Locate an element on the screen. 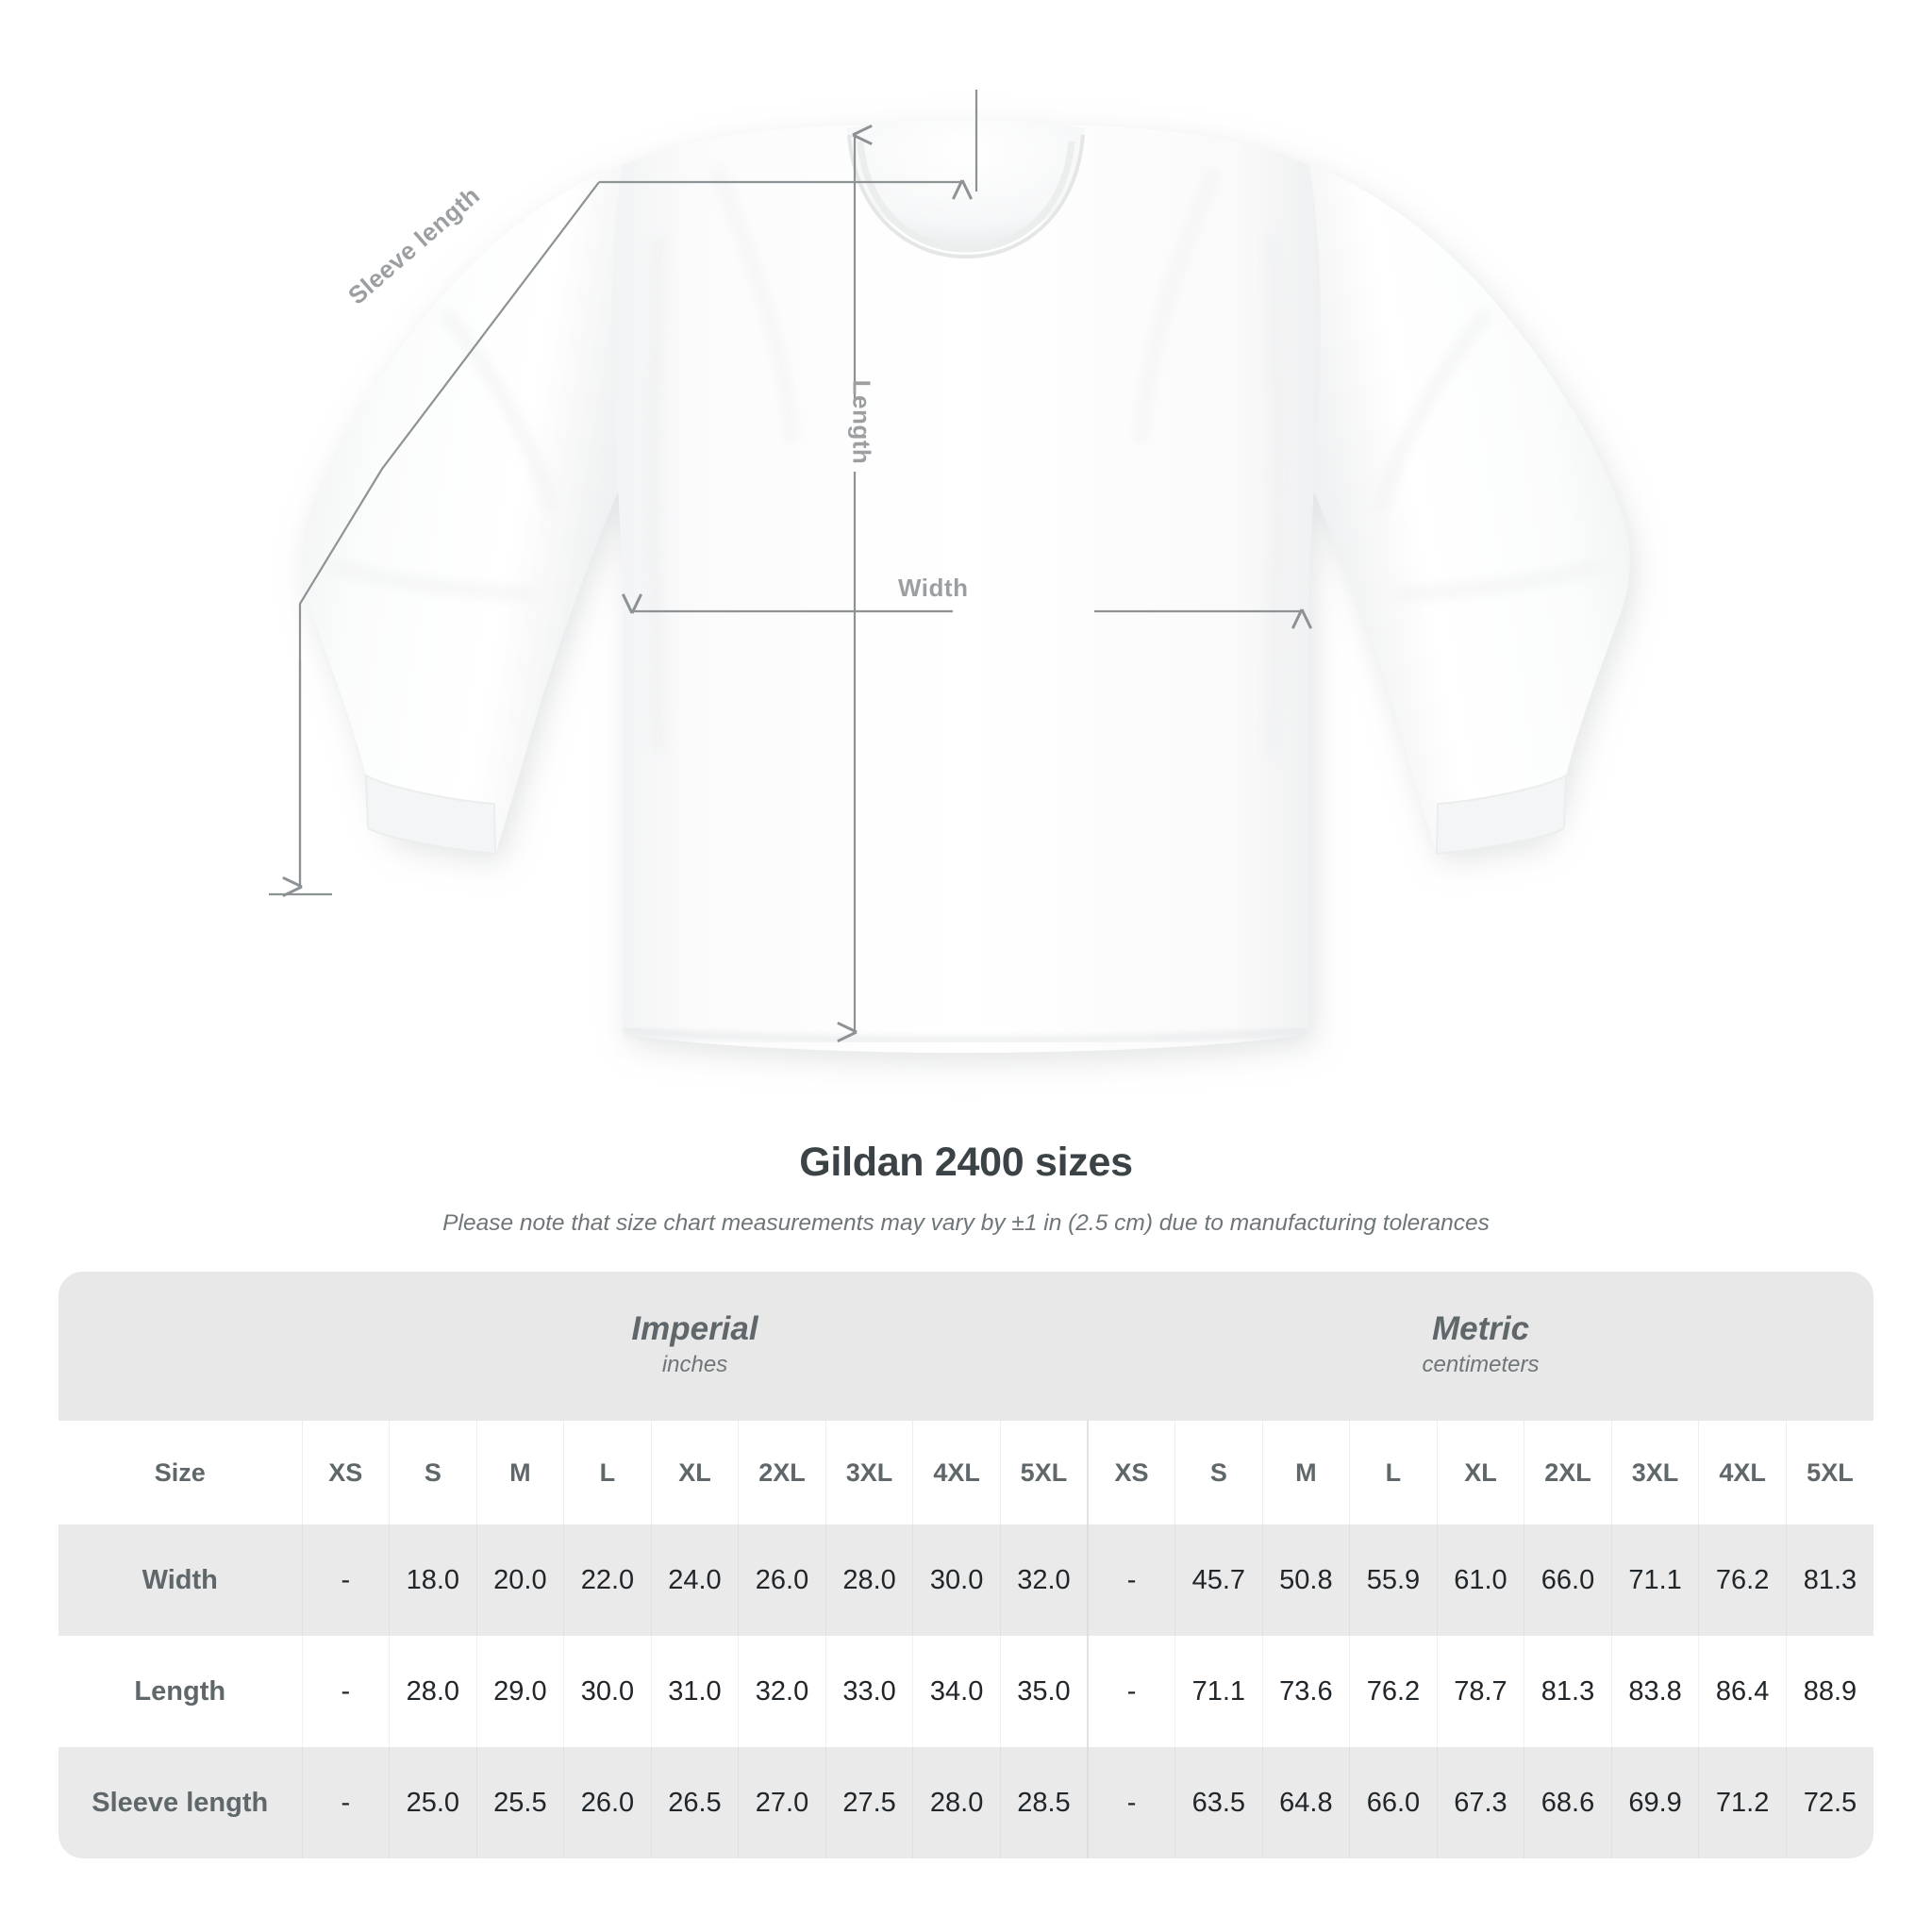 This screenshot has width=1932, height=1932. unit-system-name: Imperial is located at coordinates (694, 1328).